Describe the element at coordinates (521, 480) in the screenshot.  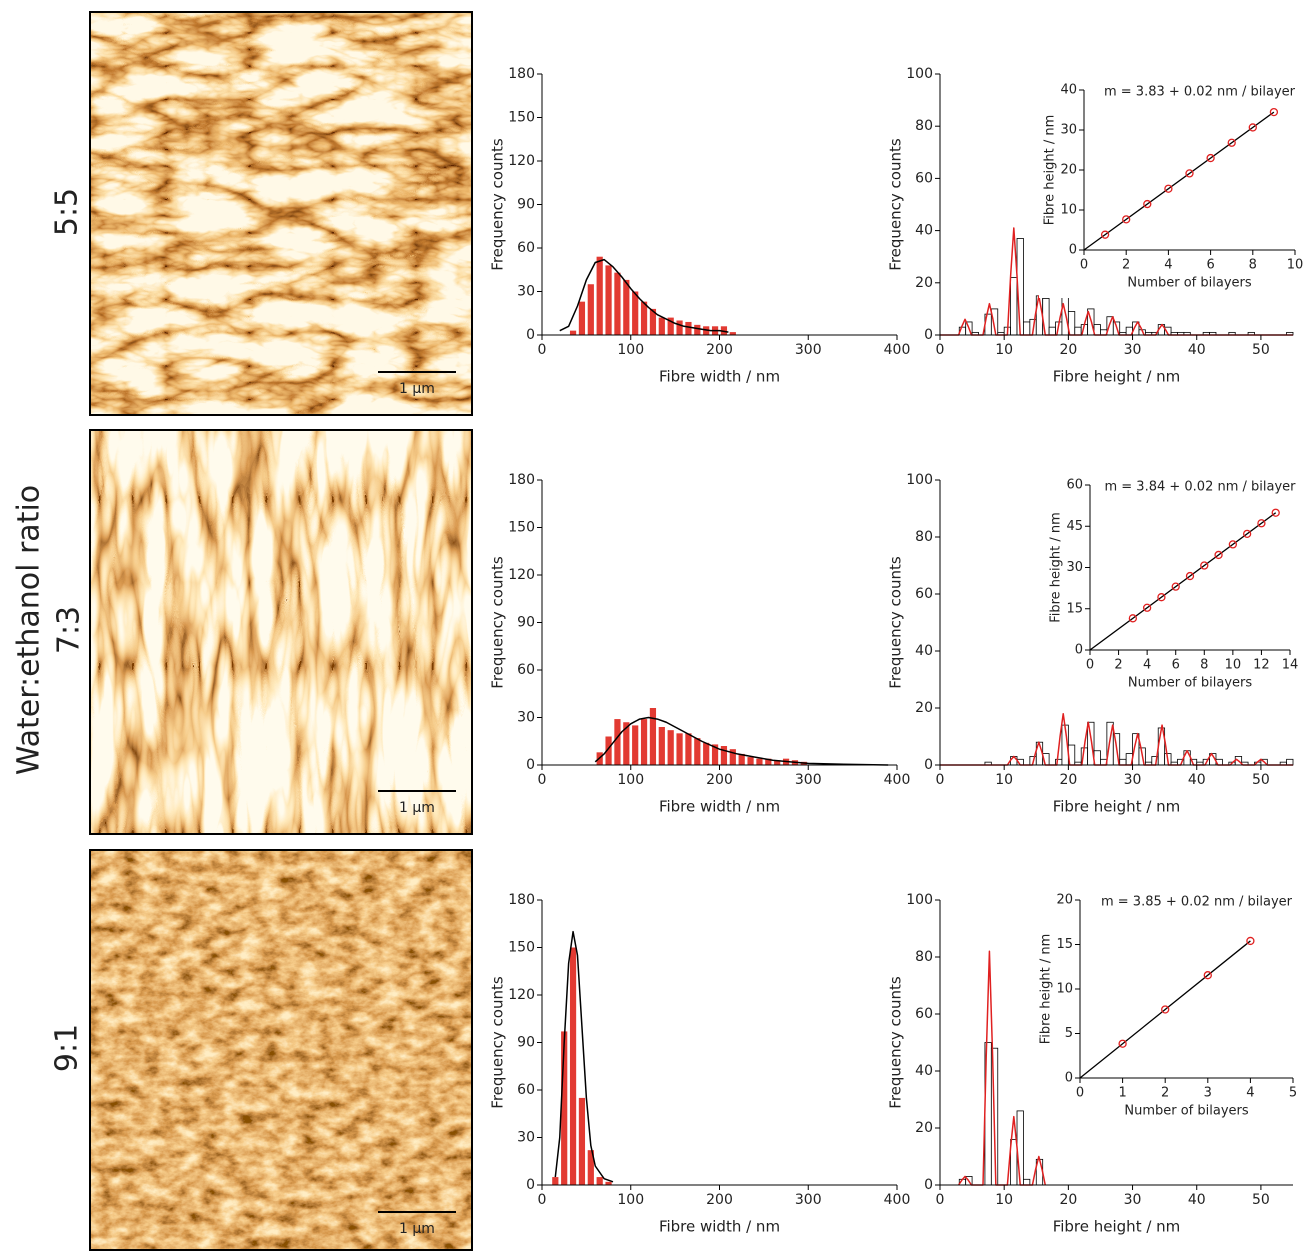
I see `y-tick-label: 180` at that location.